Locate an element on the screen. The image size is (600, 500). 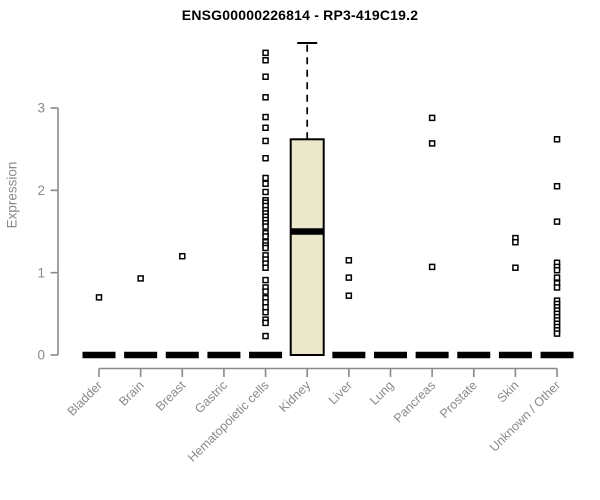
x-tick-label: Hematopoietic cells is located at coordinates (228, 421).